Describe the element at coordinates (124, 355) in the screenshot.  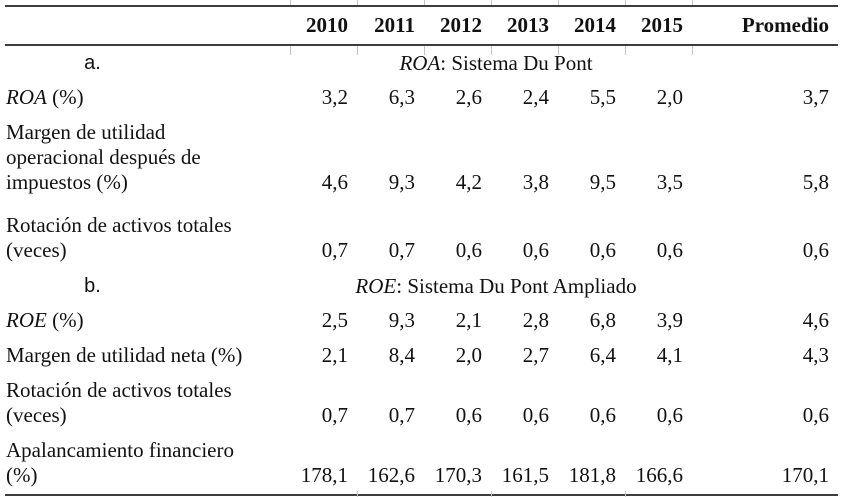
I see `row-label: Margen de utilidad neta (%)` at that location.